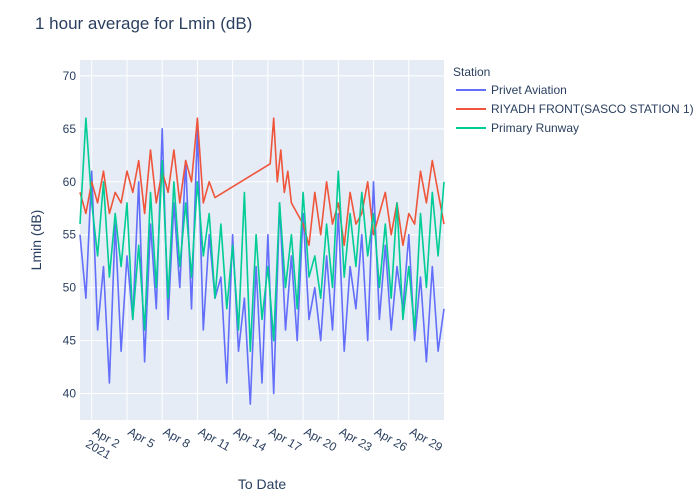 The image size is (700, 500). I want to click on y-axis-title: Lmin (dB), so click(36, 240).